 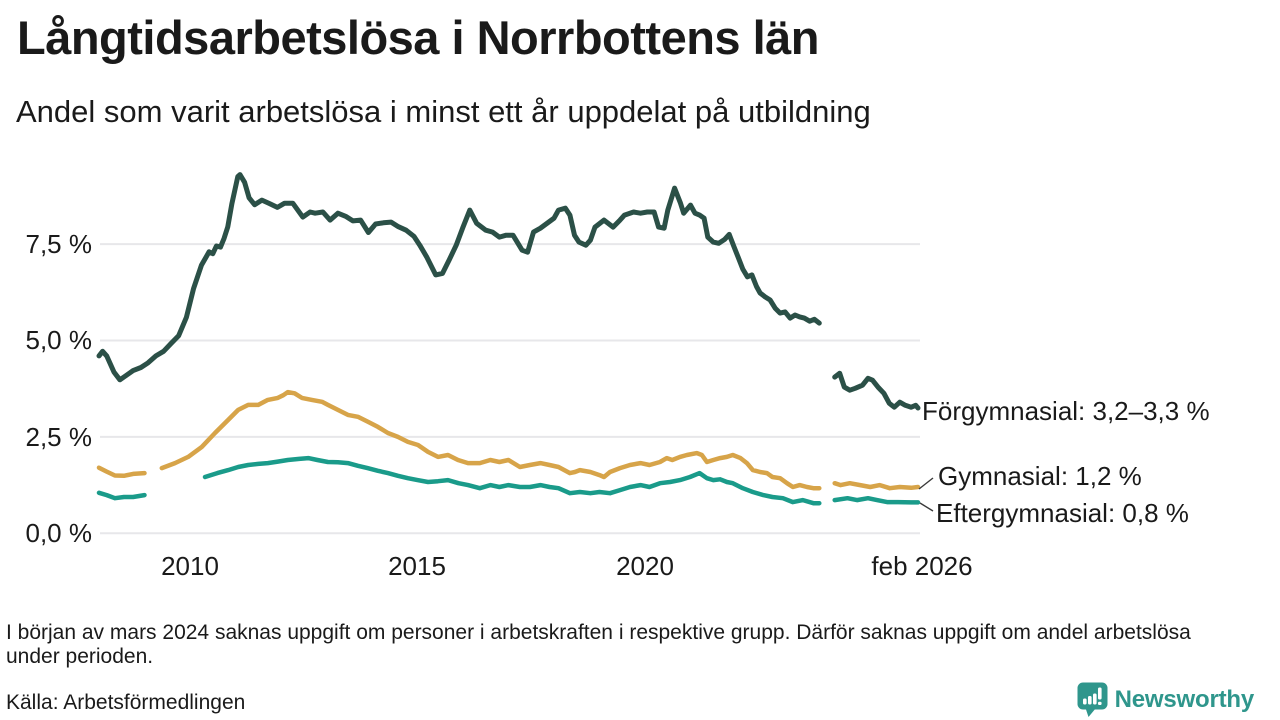 What do you see at coordinates (645, 566) in the screenshot?
I see `x-axis-tick-label: 2020` at bounding box center [645, 566].